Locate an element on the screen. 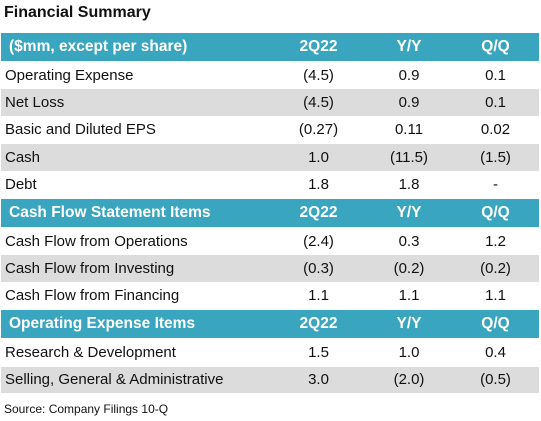  source-note: Source: Company Filings 10-Q is located at coordinates (86, 409).